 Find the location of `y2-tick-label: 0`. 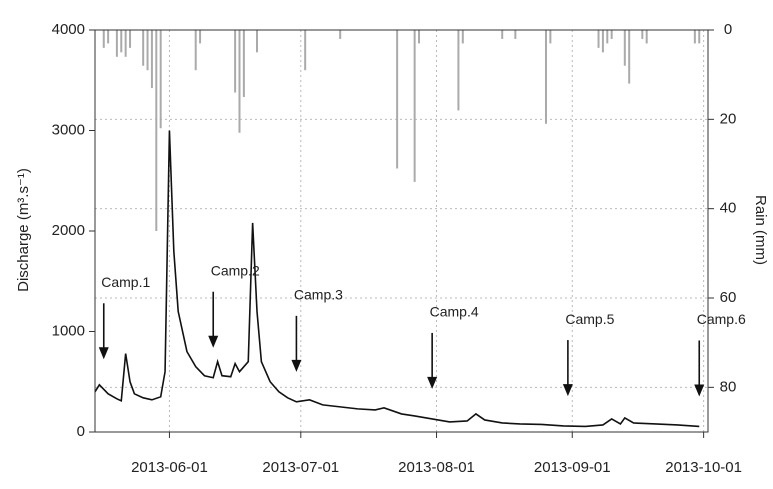

y2-tick-label: 0 is located at coordinates (728, 29).